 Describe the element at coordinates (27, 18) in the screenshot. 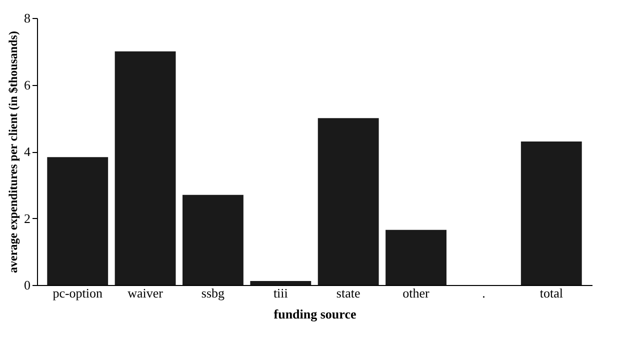

I see `y-tick-label: 8` at that location.